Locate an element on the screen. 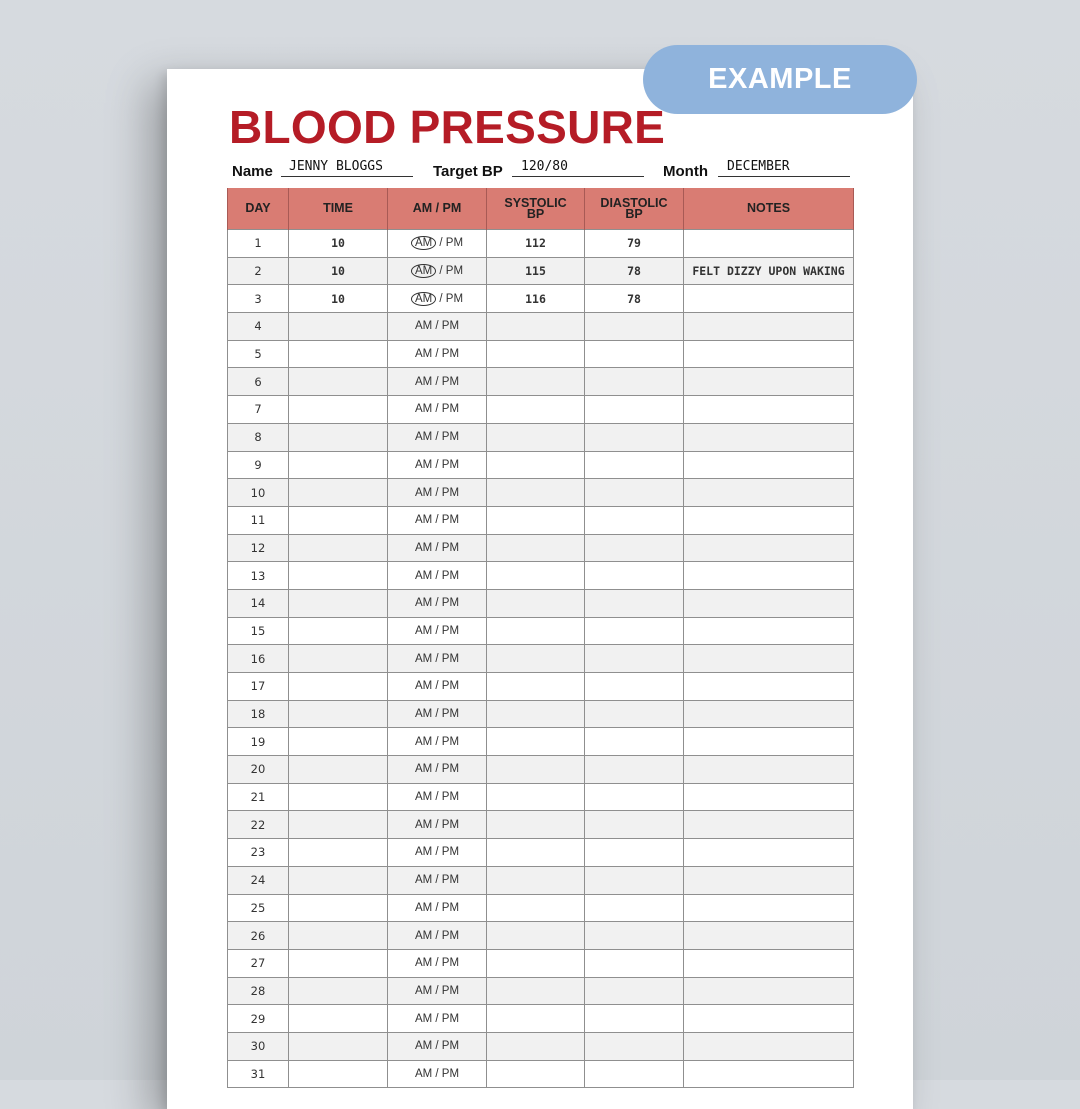 The image size is (1080, 1109). systolic-cell: 112 is located at coordinates (535, 243).